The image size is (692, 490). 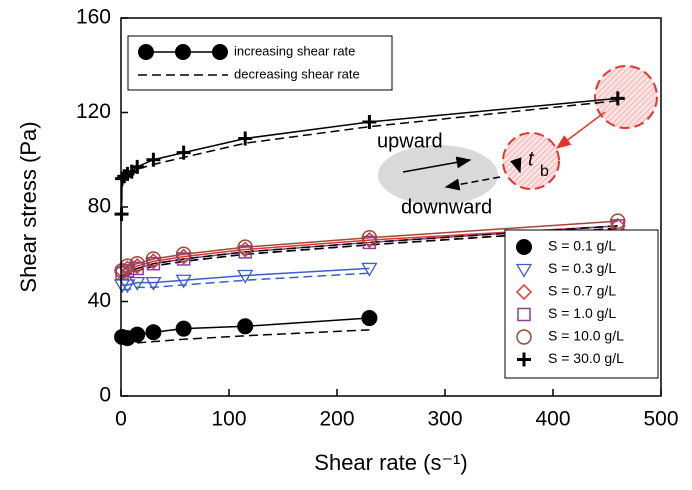 I want to click on y-tick-label: 0, so click(x=105, y=395).